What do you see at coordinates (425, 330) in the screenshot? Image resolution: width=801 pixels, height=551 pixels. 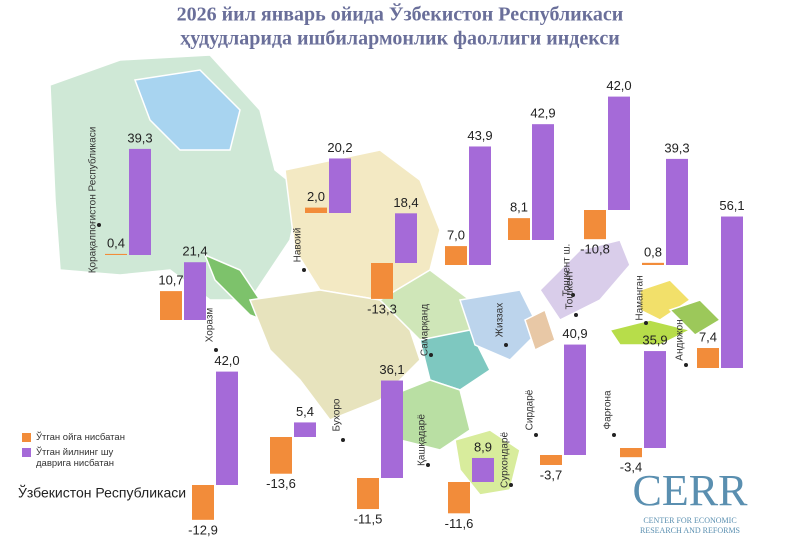 I see `region-label: Самарқанд` at bounding box center [425, 330].